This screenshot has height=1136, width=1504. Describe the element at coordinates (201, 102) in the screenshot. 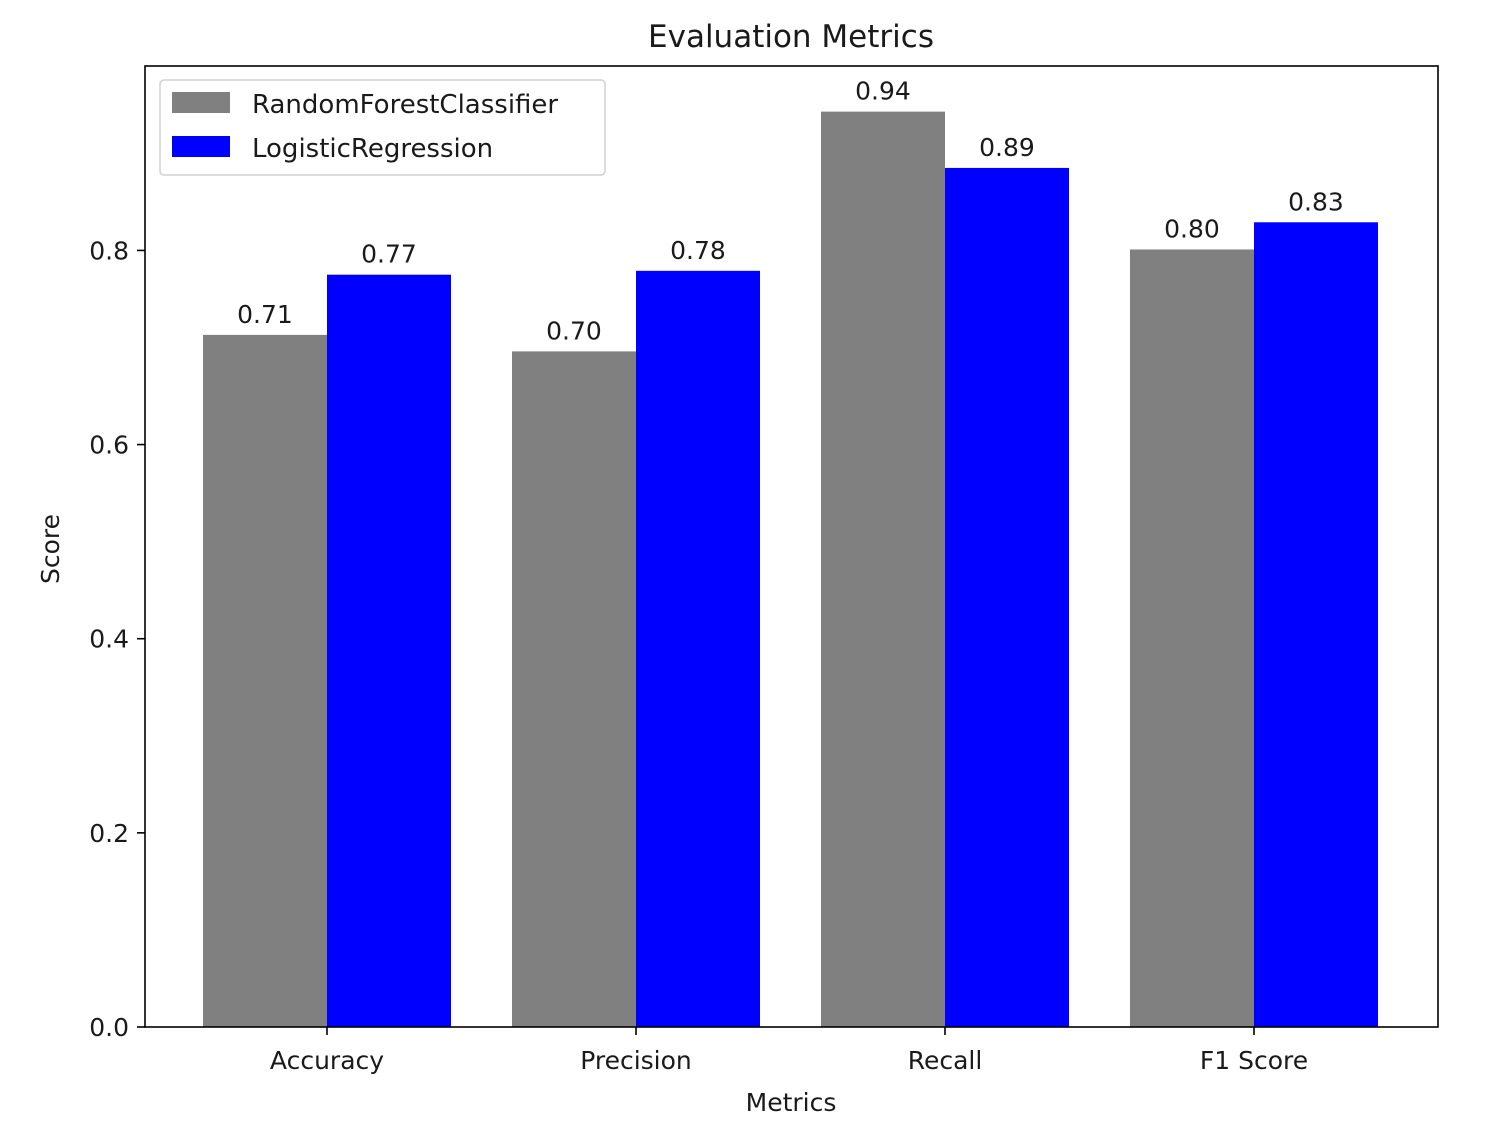

I see `legend-swatch-random-forest` at that location.